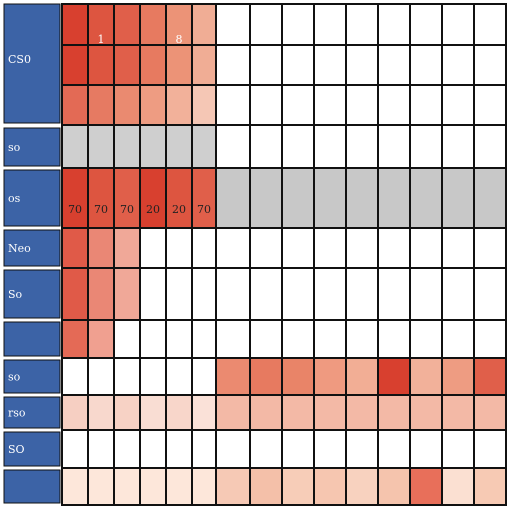  What do you see at coordinates (179, 209) in the screenshot?
I see `cell-value: 20` at bounding box center [179, 209].